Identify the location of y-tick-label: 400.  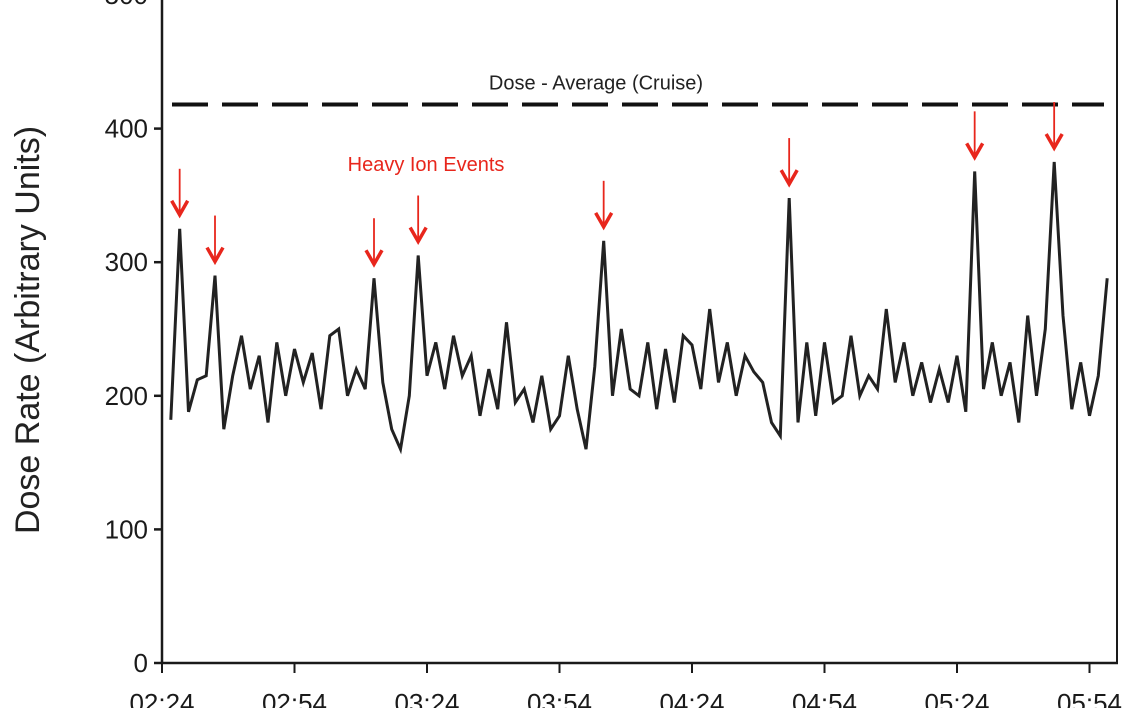
(126, 129).